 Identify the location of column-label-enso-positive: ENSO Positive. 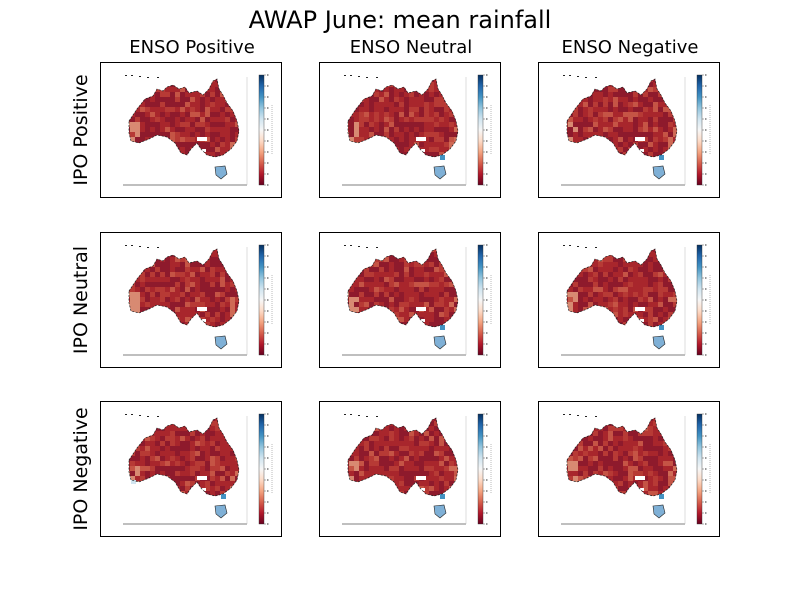
(192, 47).